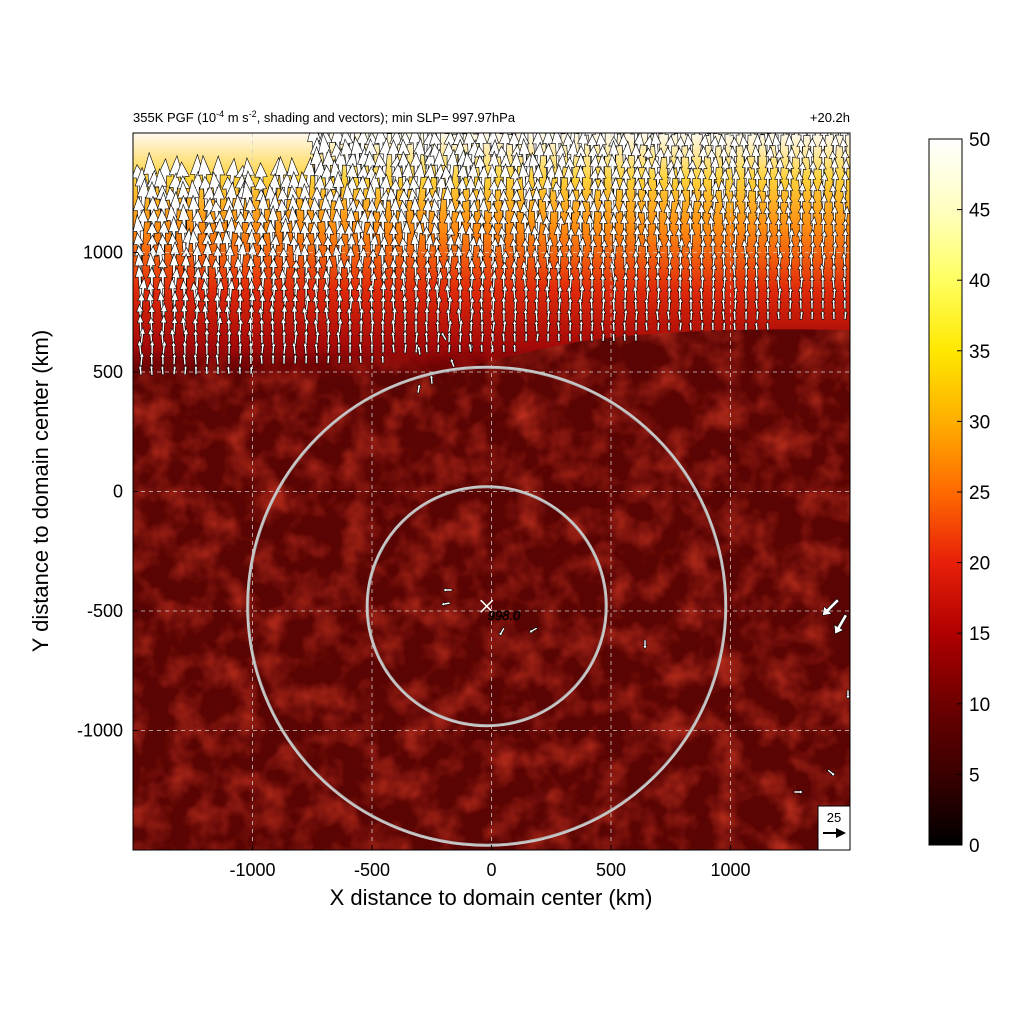 The width and height of the screenshot is (1024, 1024). I want to click on x-axis-ticks: -1000 -500 0 500 1000, so click(490, 862).